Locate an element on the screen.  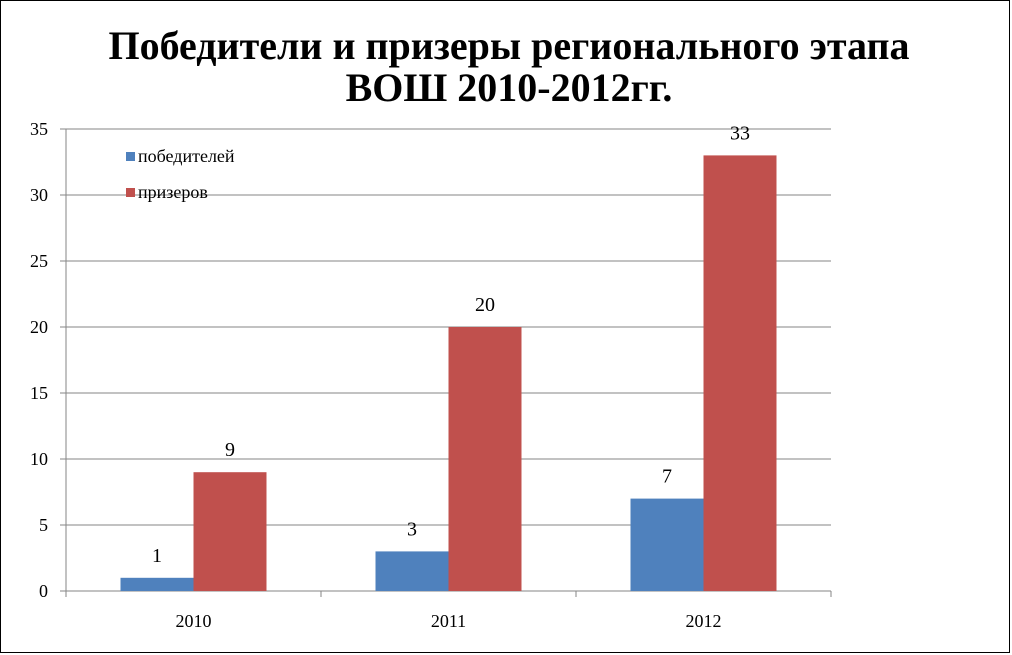
y-tick-label: 30 is located at coordinates (39, 195).